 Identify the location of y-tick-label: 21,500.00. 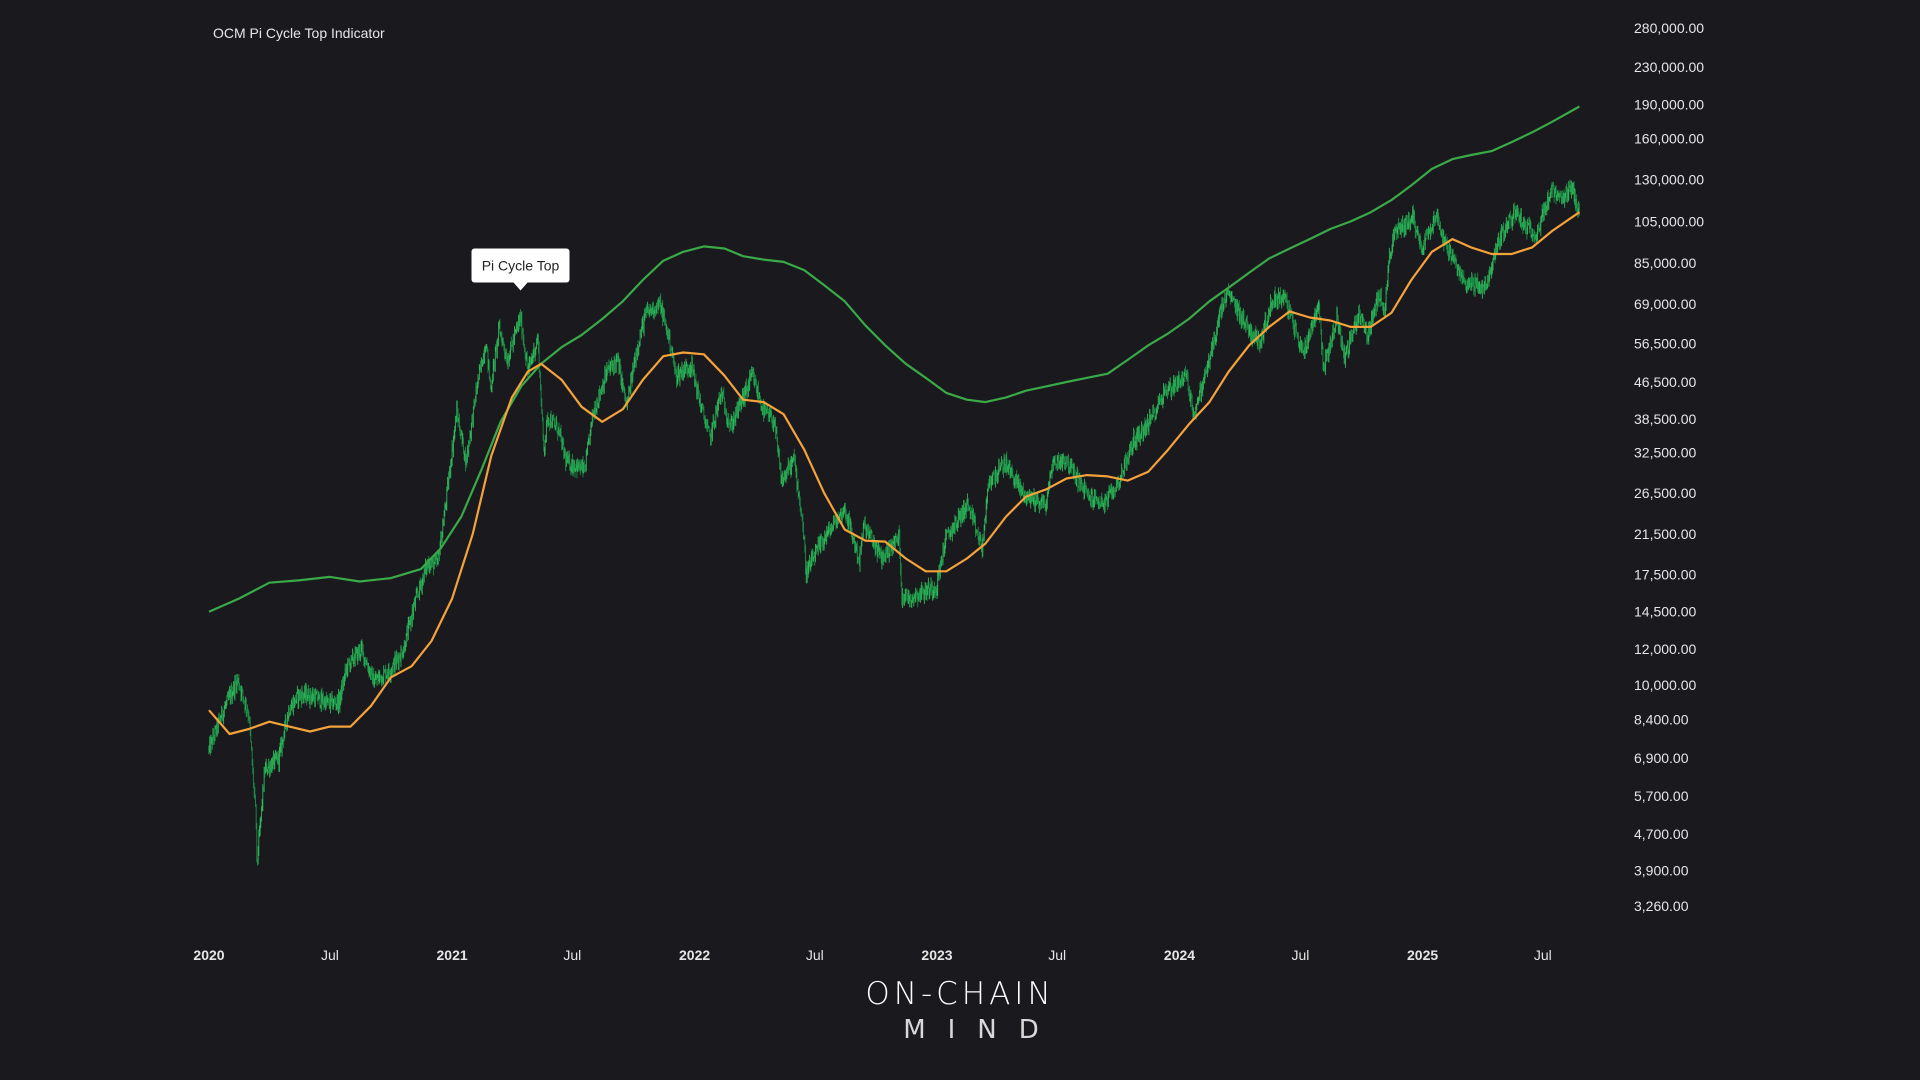
(1665, 534).